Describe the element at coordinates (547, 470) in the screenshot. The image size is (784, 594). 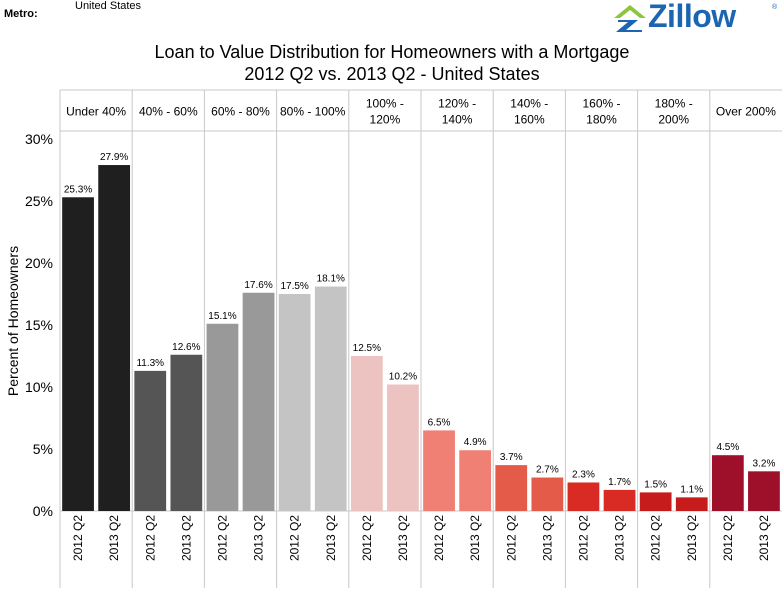
I see `bar-value-label: 2.7%` at that location.